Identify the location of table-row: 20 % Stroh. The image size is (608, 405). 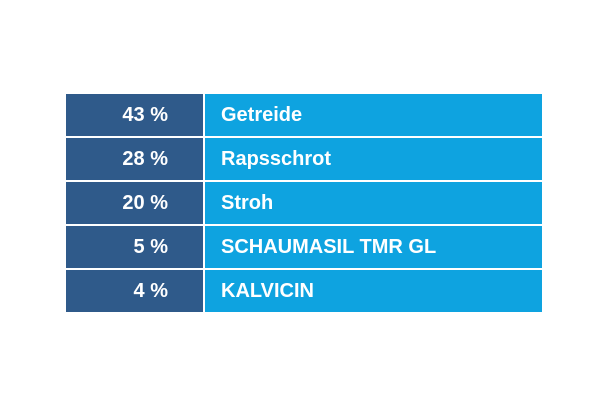
(304, 203).